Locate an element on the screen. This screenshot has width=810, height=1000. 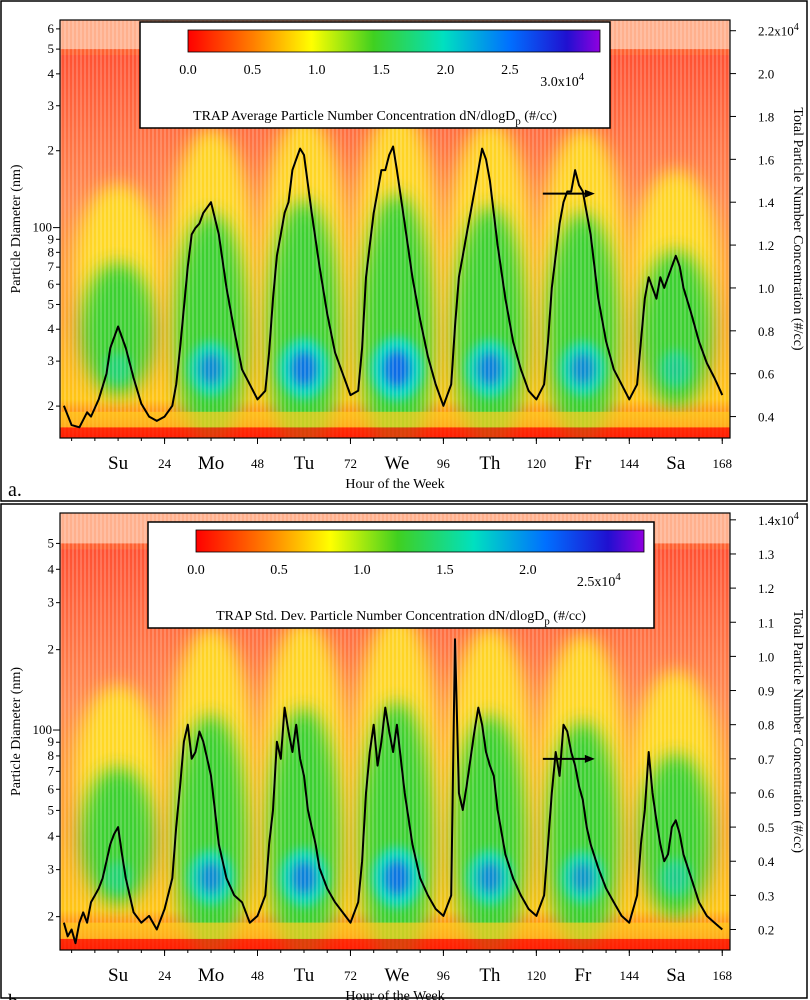
y2-tick-label: 1.1 is located at coordinates (766, 622).